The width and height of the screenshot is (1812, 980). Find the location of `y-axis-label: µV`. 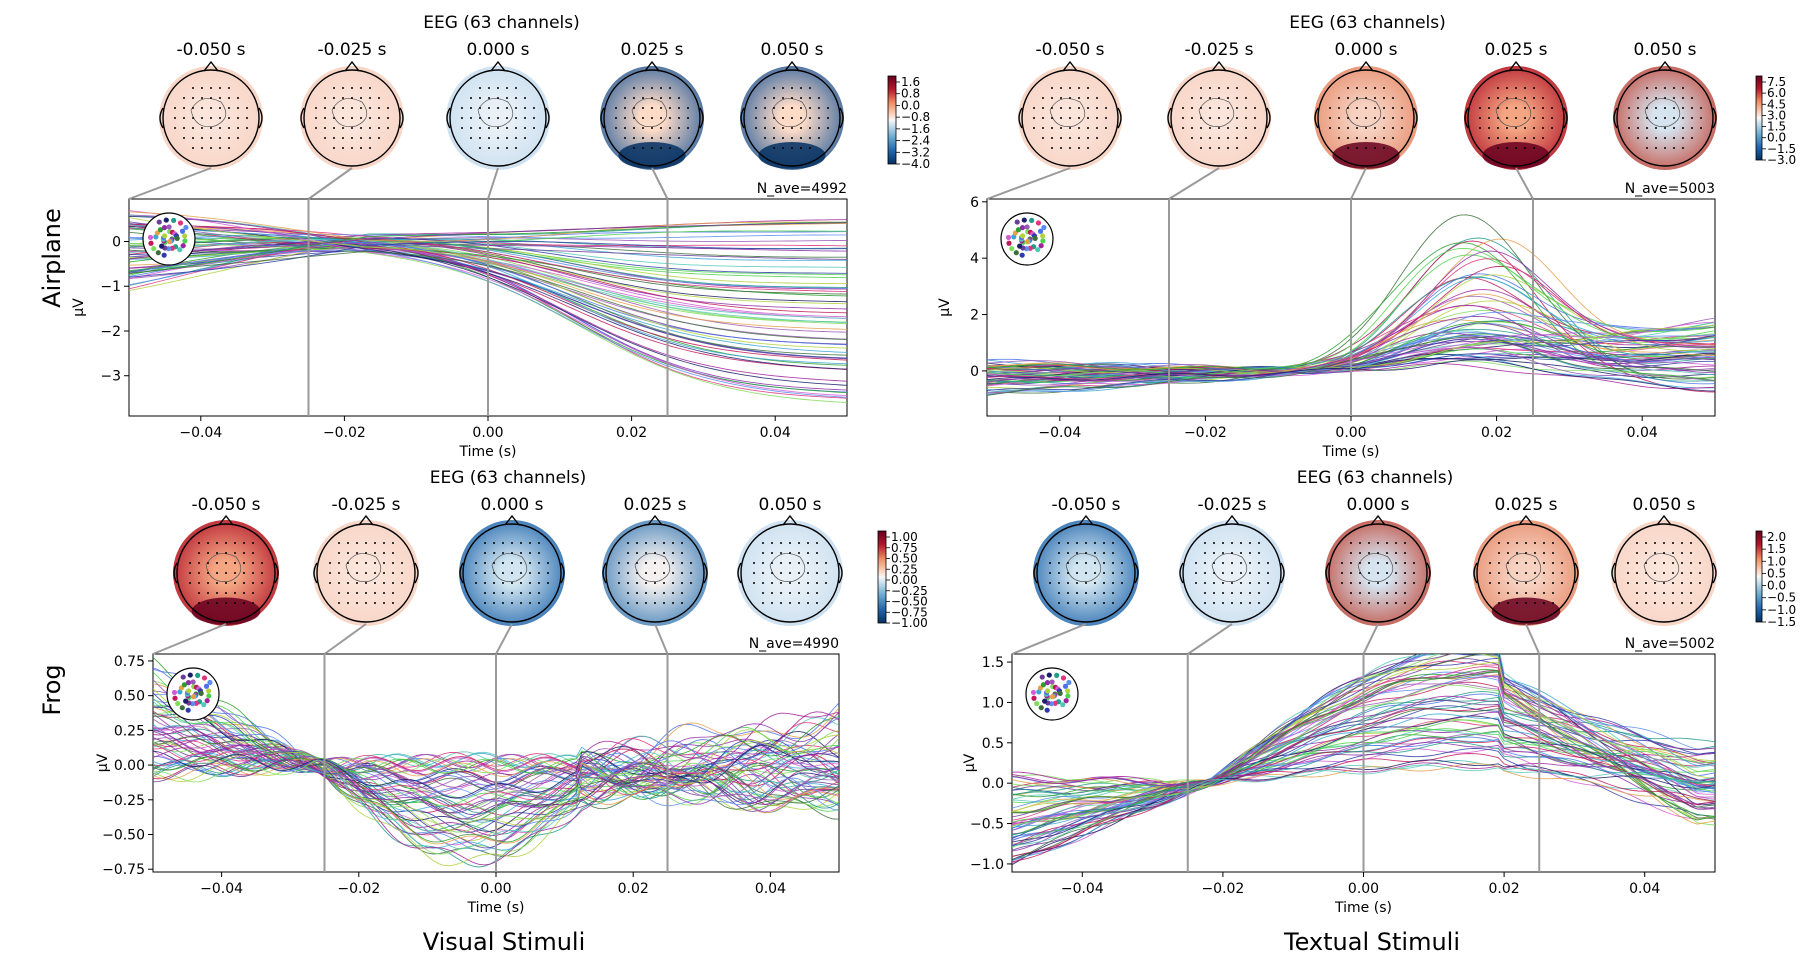

y-axis-label: µV is located at coordinates (103, 762).